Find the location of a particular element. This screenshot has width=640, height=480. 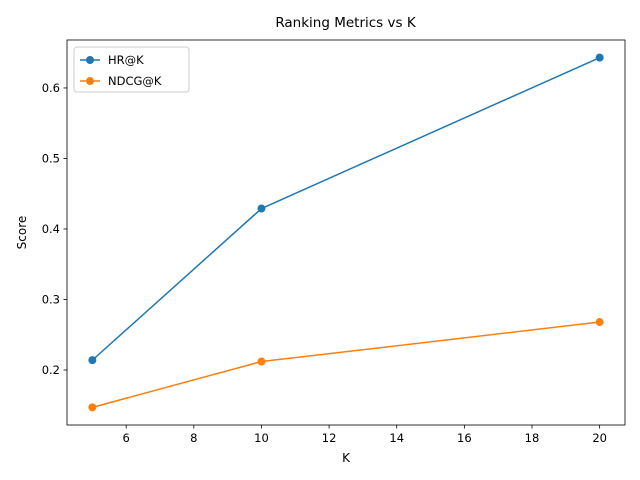

y-tick-label: 0.6 is located at coordinates (51, 88).